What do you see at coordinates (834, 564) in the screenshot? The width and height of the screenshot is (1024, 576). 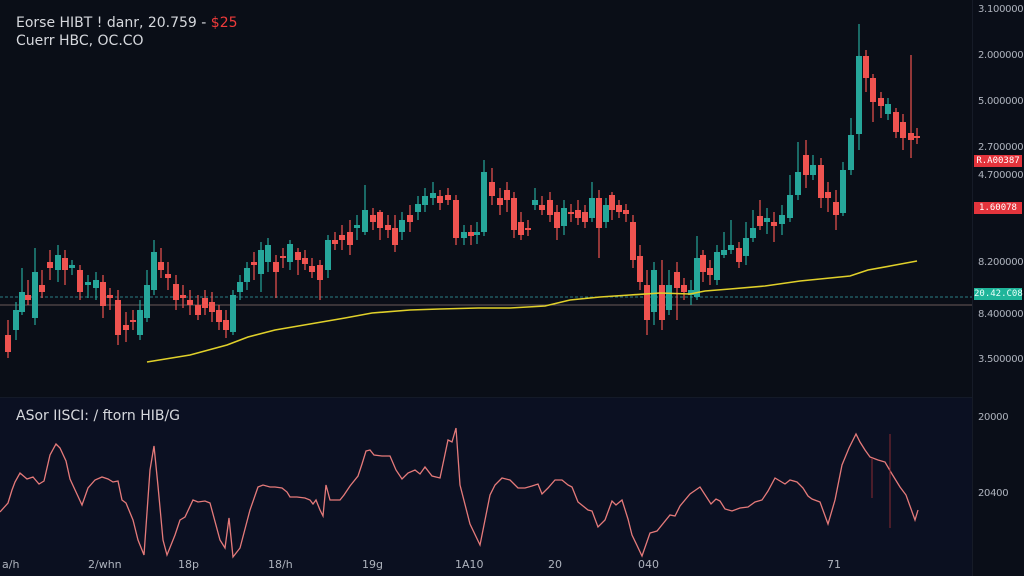 I see `time-axis-label: 71` at bounding box center [834, 564].